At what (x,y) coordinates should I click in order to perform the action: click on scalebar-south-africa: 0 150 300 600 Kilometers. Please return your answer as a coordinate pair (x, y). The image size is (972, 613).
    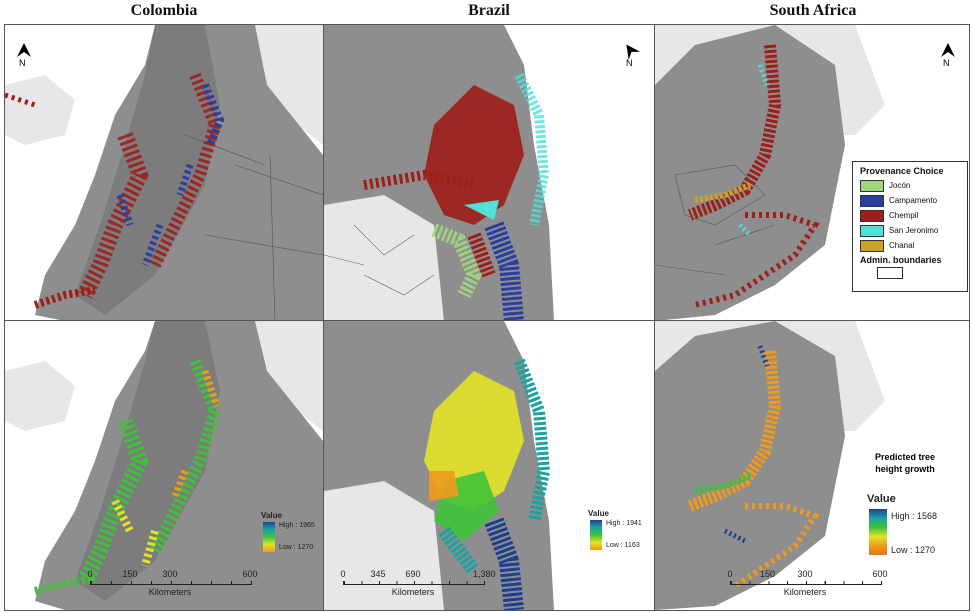
    Looking at the image, I should click on (806, 585).